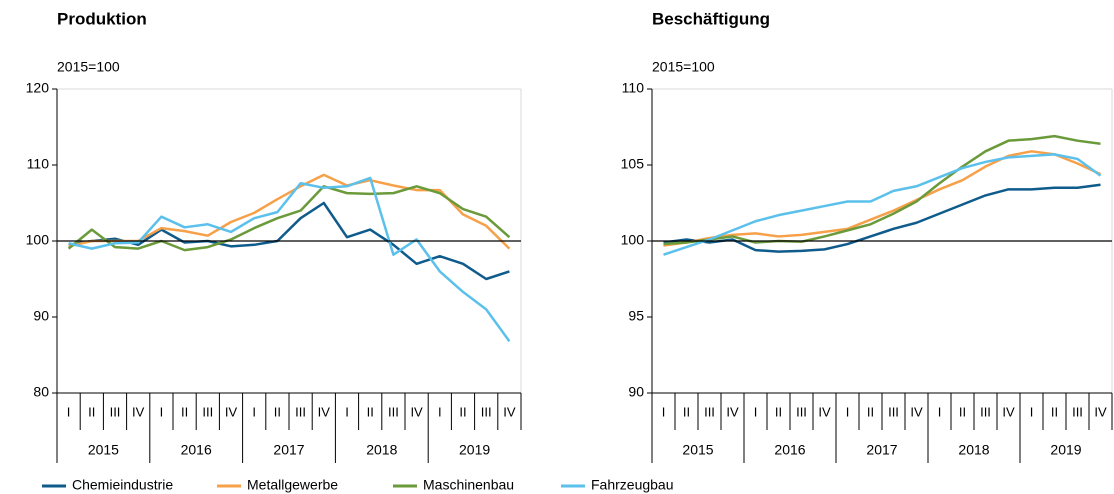  Describe the element at coordinates (292, 485) in the screenshot. I see `legend-label: Metallgewerbe` at that location.